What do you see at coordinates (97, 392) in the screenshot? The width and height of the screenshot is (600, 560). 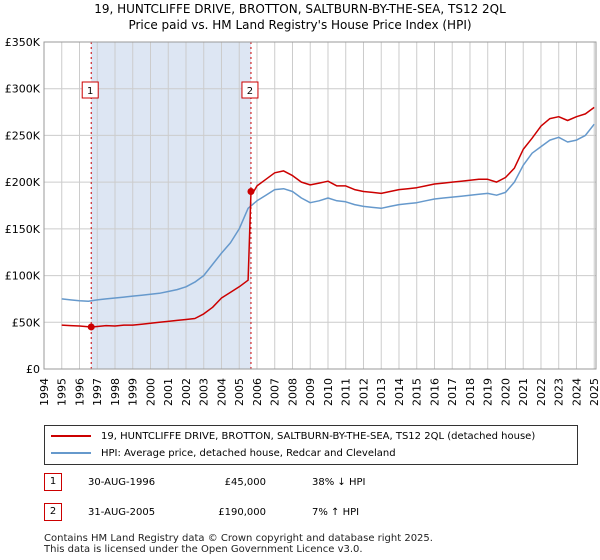 I see `x-tick-label: 1997` at bounding box center [97, 392].